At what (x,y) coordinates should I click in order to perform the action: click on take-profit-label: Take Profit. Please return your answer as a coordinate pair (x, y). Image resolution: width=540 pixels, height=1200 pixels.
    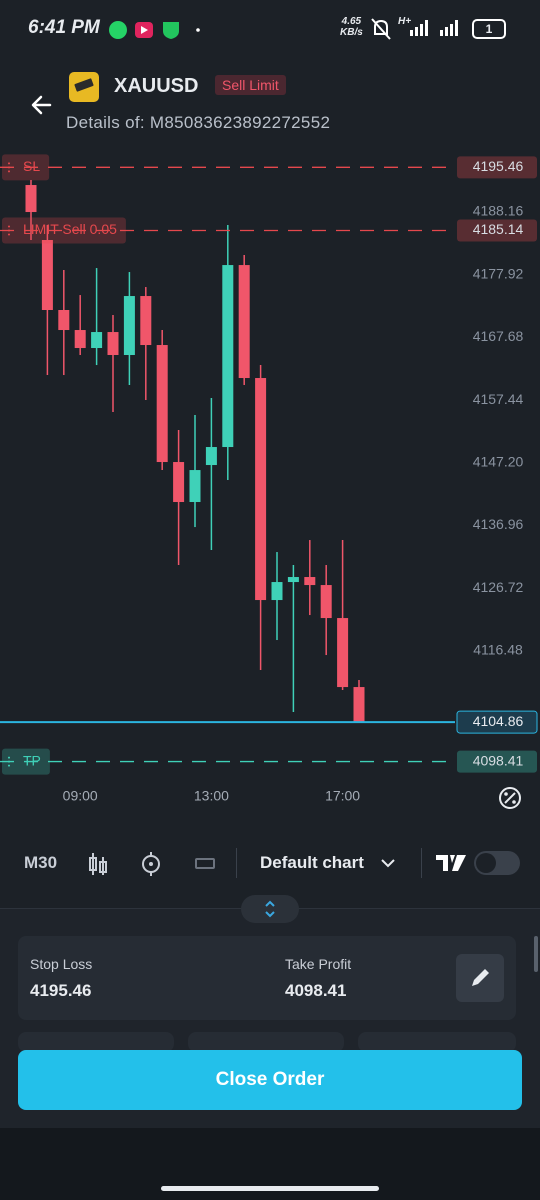
    Looking at the image, I should click on (318, 964).